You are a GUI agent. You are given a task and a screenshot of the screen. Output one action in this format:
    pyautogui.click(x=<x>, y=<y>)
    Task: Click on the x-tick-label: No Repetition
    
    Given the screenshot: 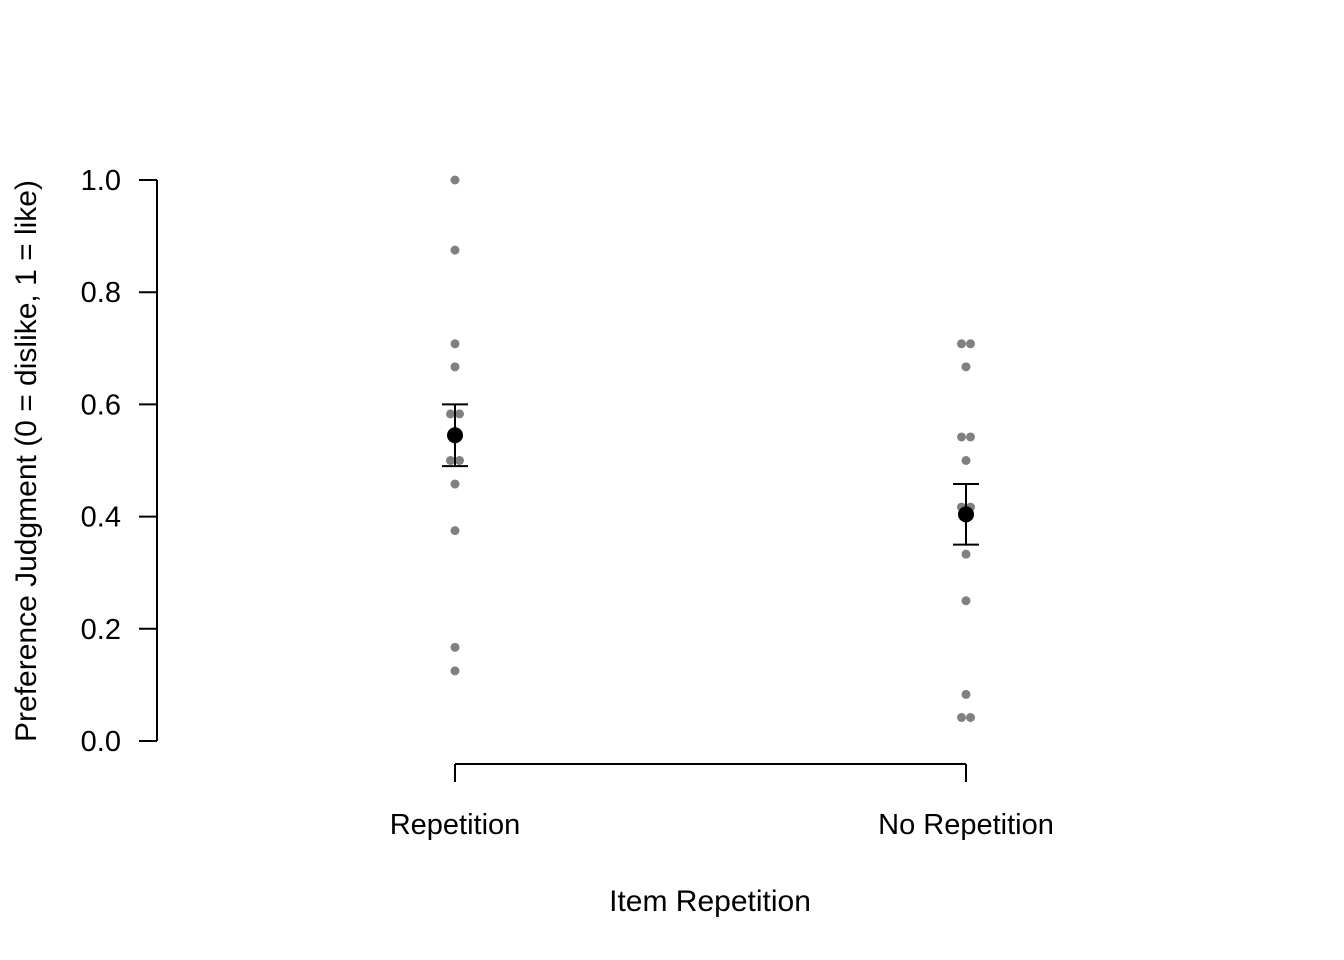 What is the action you would take?
    pyautogui.click(x=966, y=825)
    